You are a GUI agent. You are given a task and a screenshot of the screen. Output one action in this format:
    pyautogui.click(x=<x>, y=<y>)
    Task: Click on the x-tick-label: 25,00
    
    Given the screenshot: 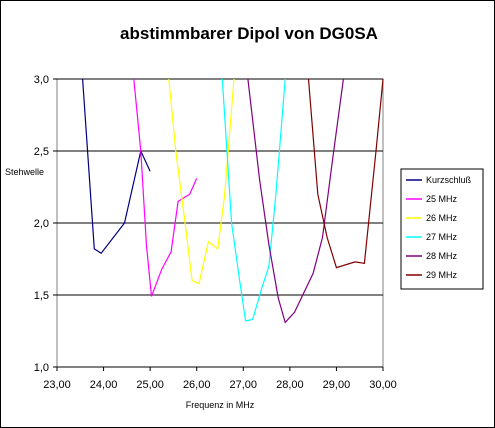 What is the action you would take?
    pyautogui.click(x=150, y=385)
    